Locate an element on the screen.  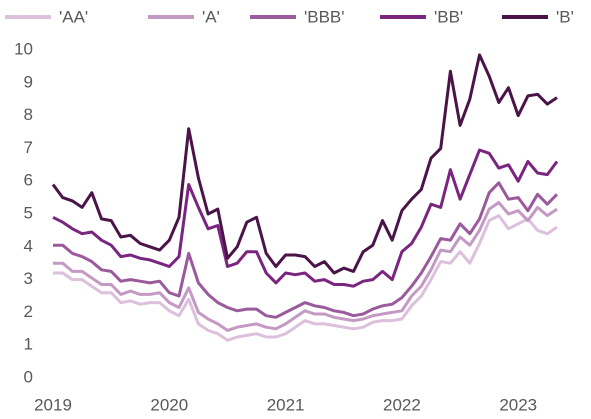
y-tick-label: 0 is located at coordinates (28, 376).